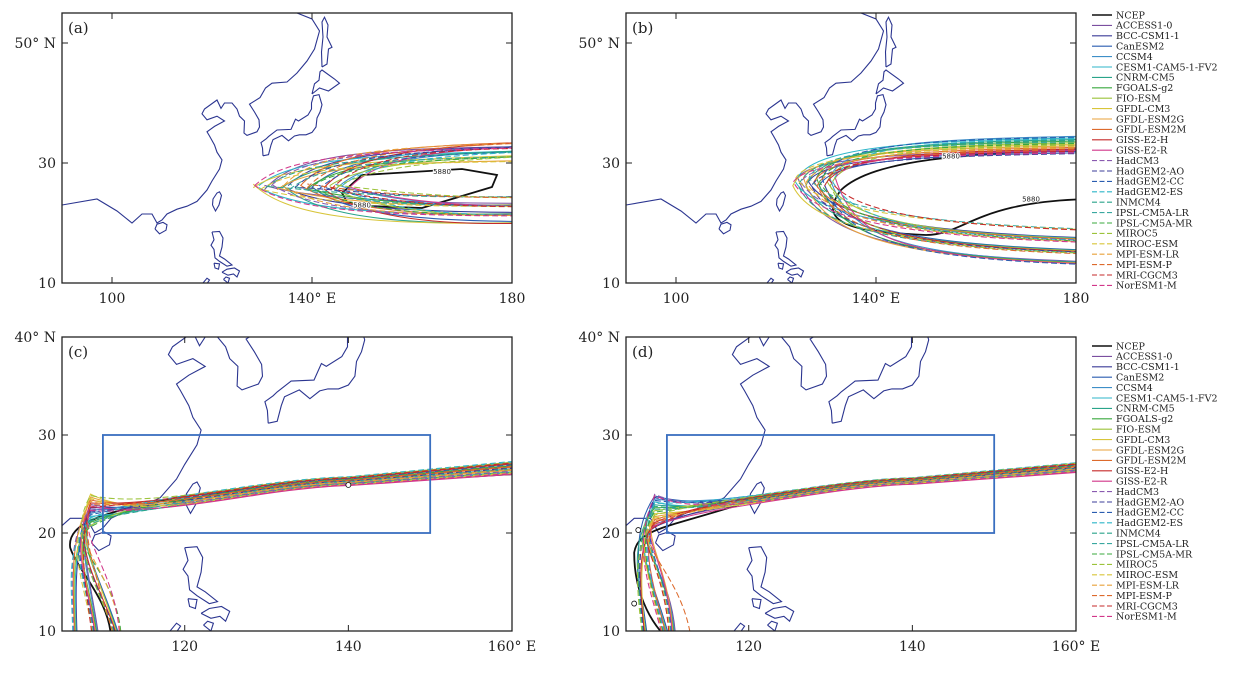 The image size is (1235, 678). I want to click on contour-d-mpi-esm-p, so click(862, 548).